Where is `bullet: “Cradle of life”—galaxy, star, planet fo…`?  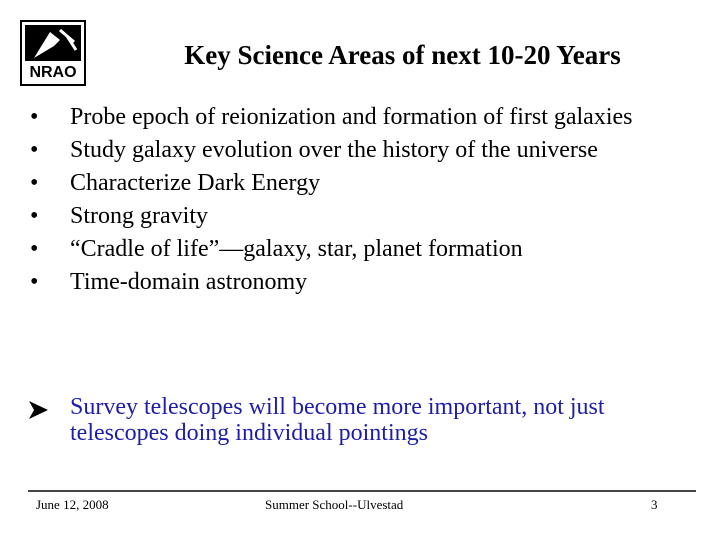
bullet: “Cradle of life”—galaxy, star, planet fo… is located at coordinates (339, 249).